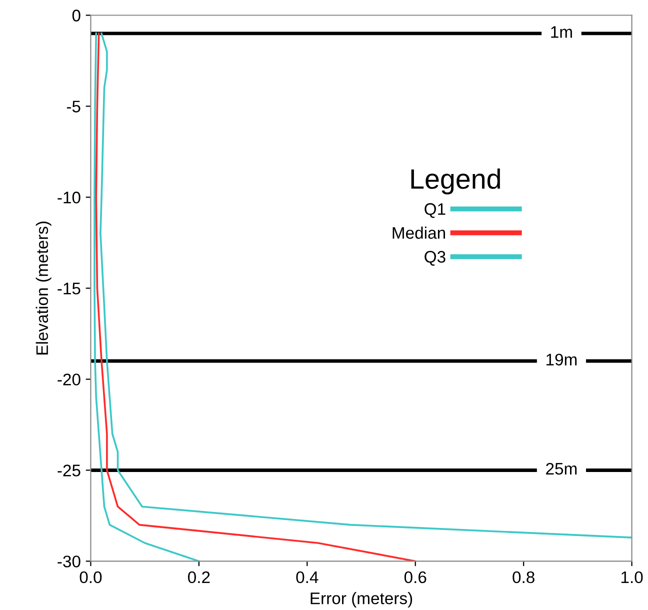 The height and width of the screenshot is (610, 648). What do you see at coordinates (523, 577) in the screenshot?
I see `x-tick-label: 0.8` at bounding box center [523, 577].